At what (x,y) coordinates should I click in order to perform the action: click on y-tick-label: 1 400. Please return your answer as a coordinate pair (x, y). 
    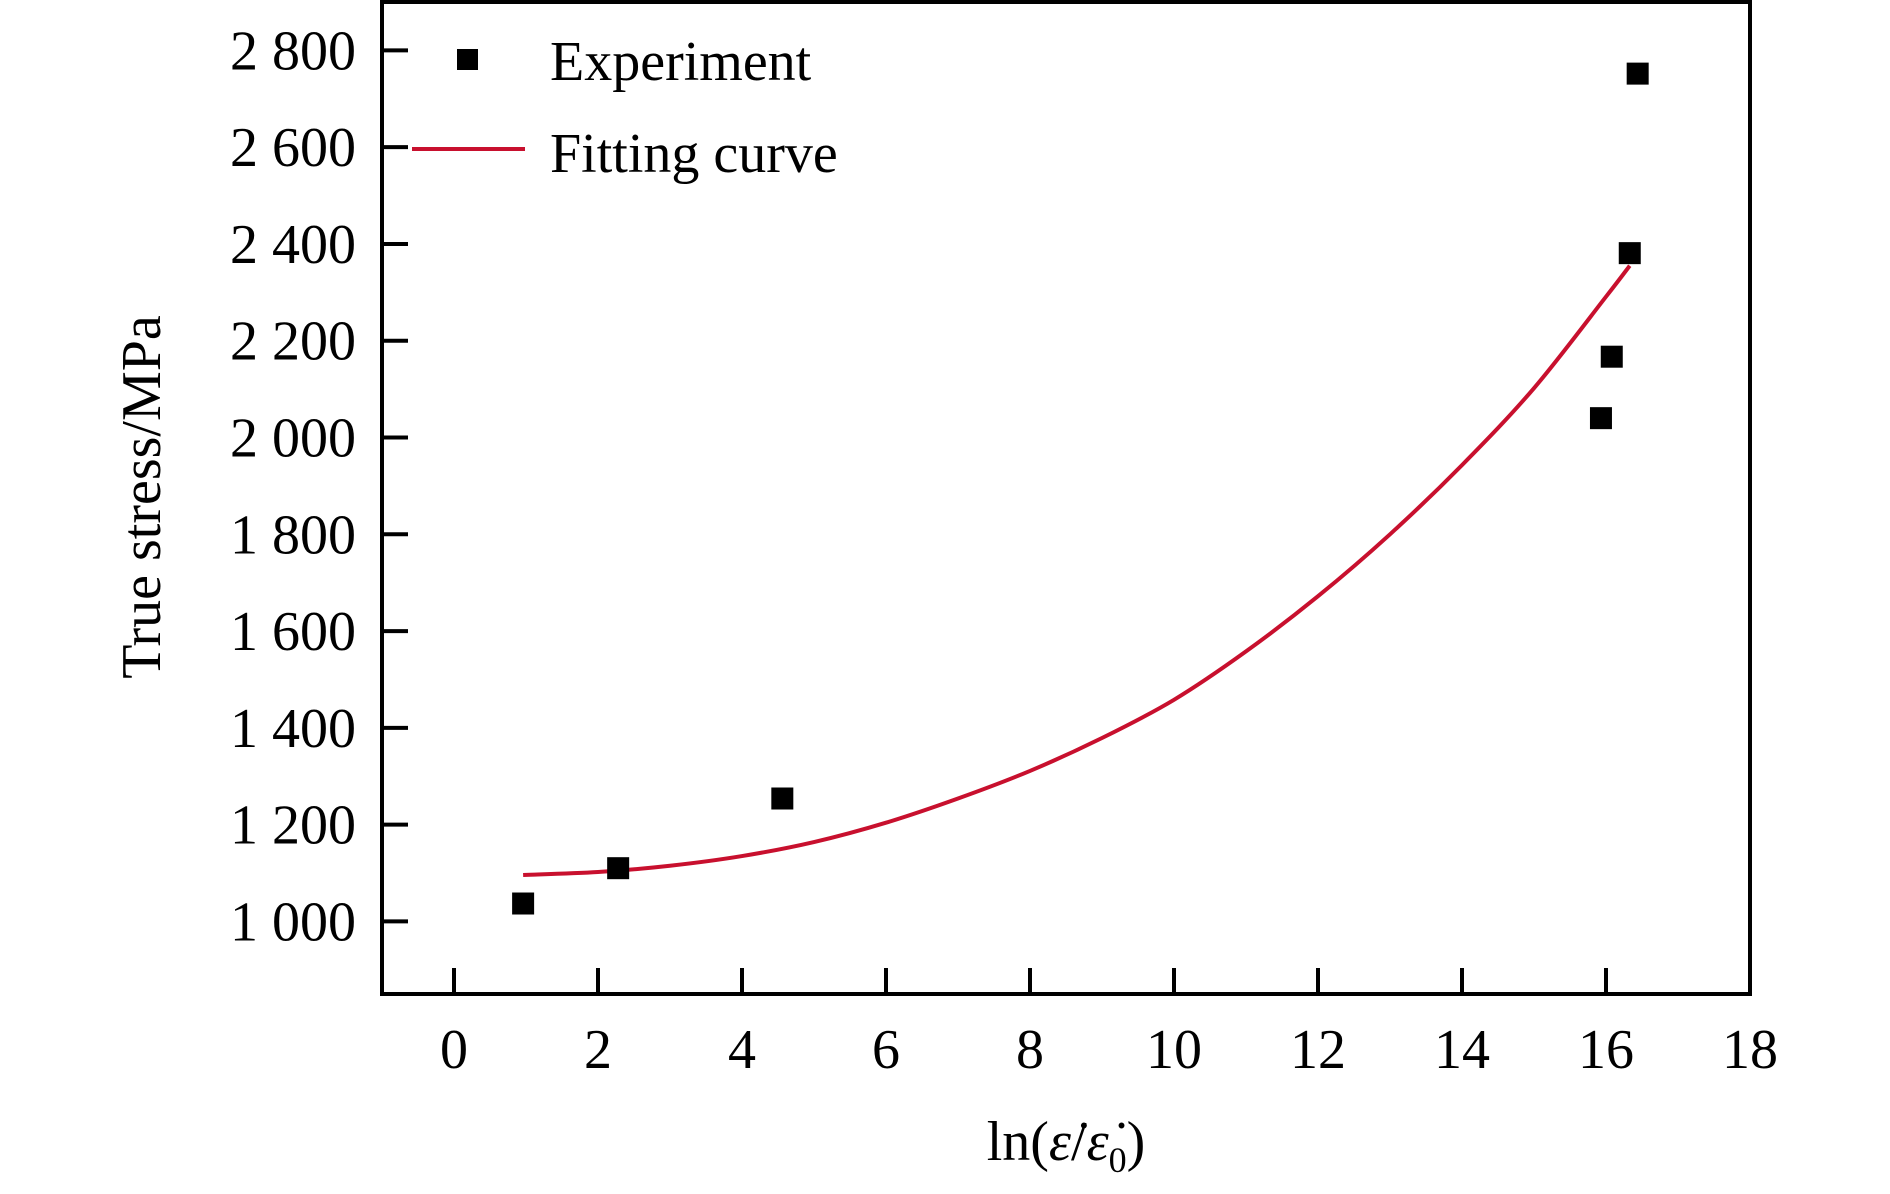
    Looking at the image, I should click on (293, 729).